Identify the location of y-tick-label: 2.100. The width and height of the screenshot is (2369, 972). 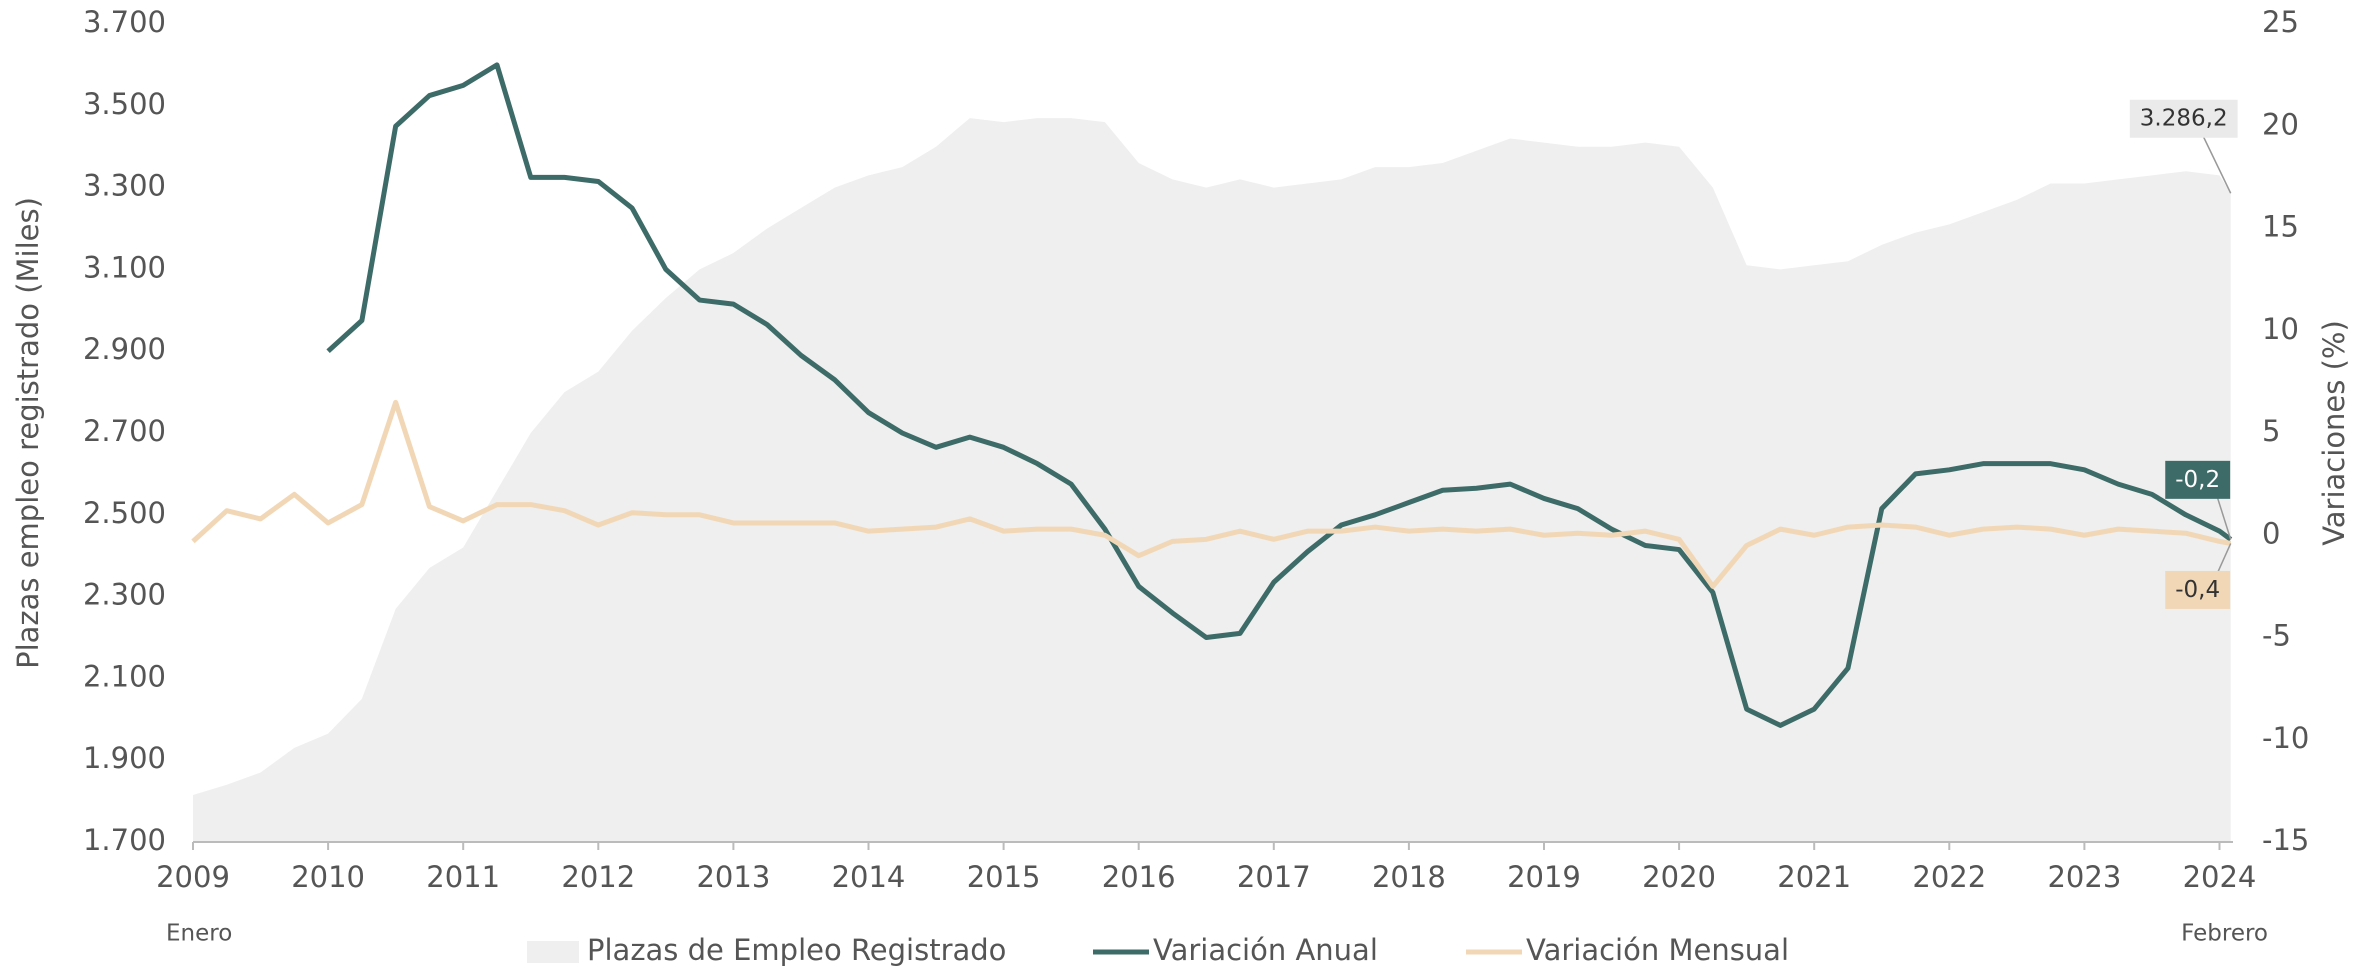
(124, 676).